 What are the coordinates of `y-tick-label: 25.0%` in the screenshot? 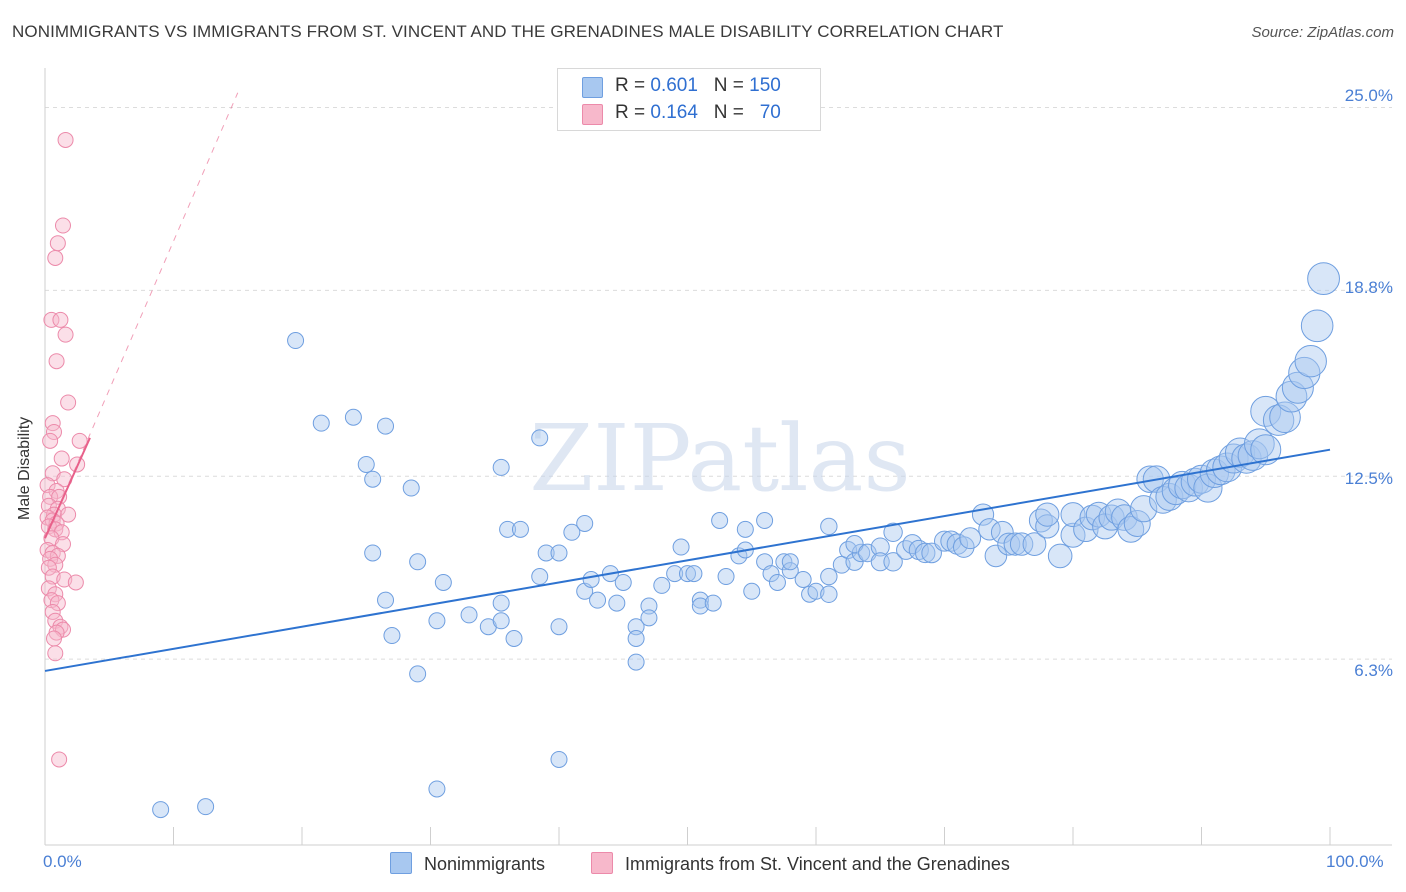 It's located at (1368, 95).